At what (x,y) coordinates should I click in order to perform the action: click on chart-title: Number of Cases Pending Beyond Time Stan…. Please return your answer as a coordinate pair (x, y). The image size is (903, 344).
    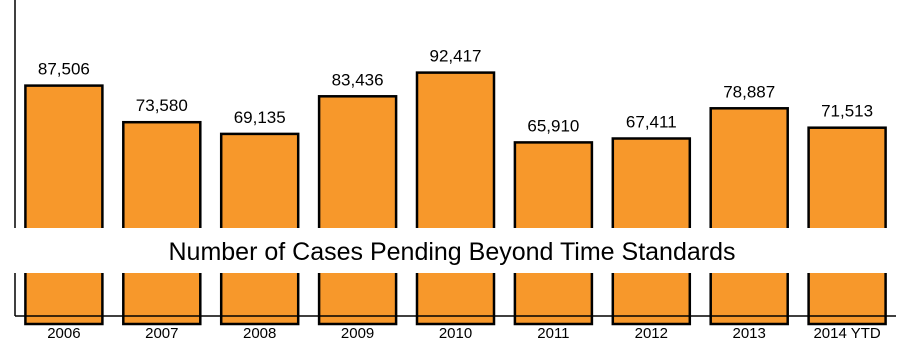
    Looking at the image, I should click on (452, 252).